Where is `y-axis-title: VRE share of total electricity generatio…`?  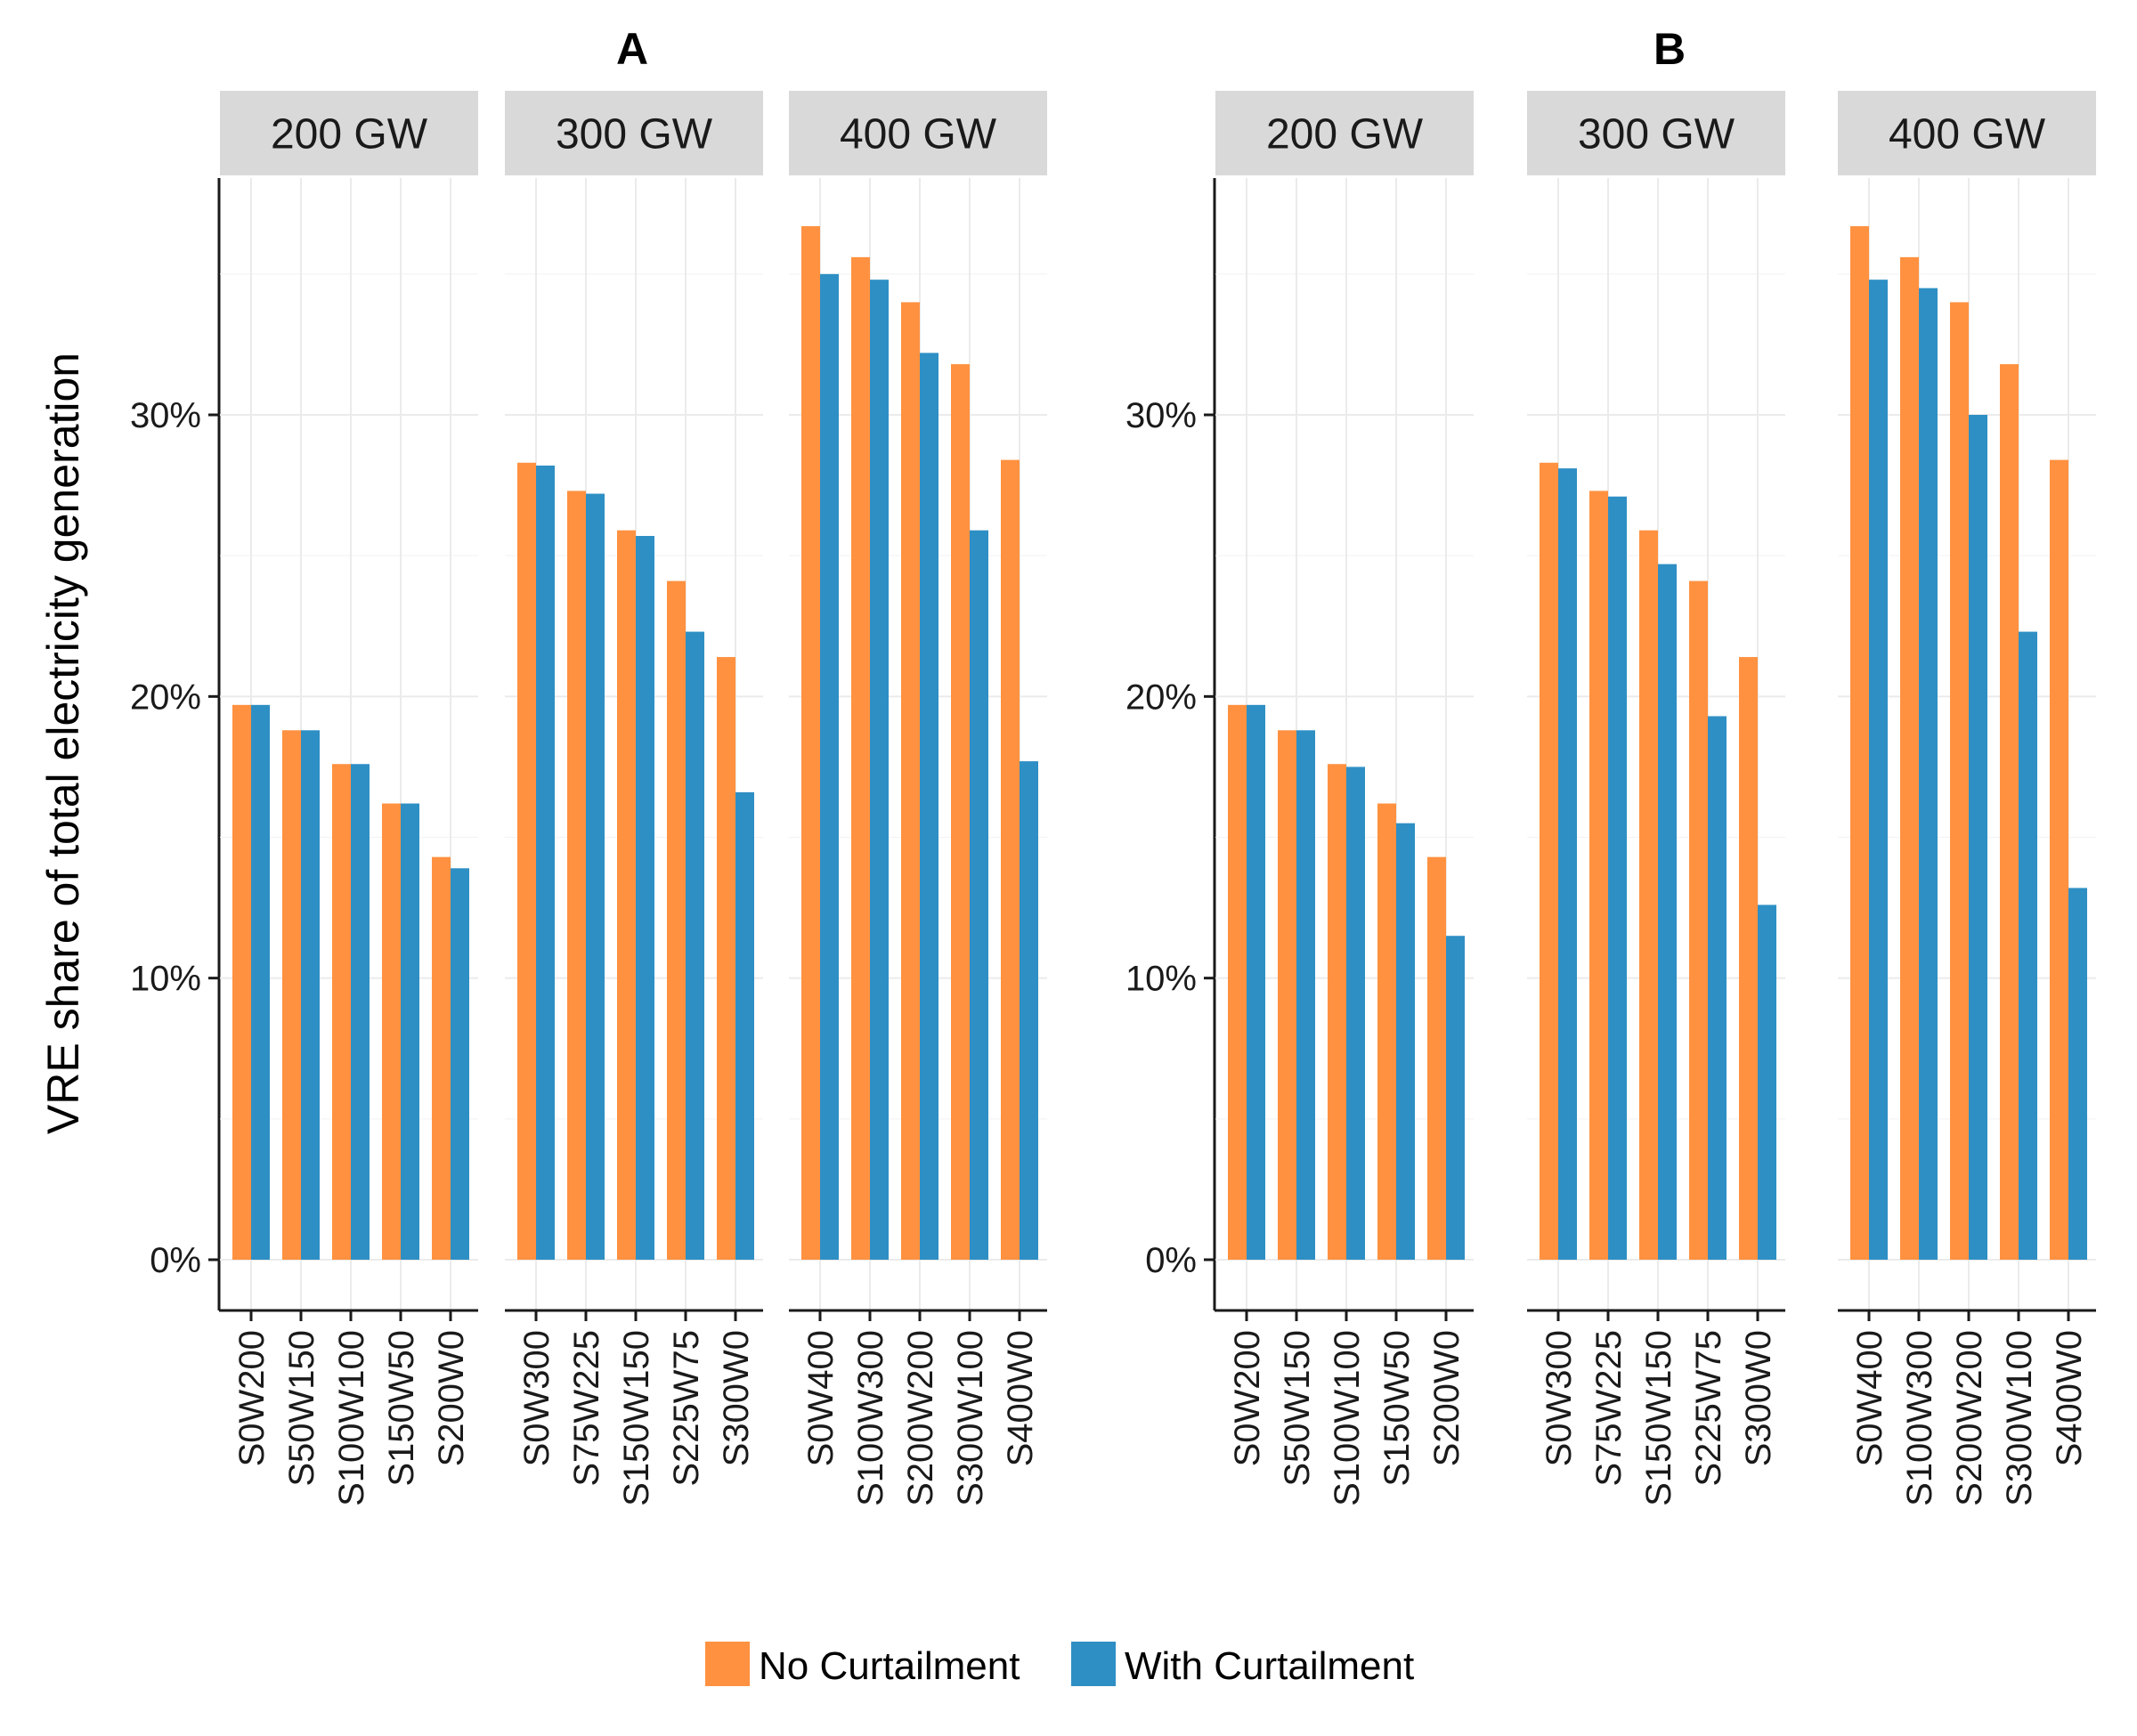 y-axis-title: VRE share of total electricity generatio… is located at coordinates (63, 743).